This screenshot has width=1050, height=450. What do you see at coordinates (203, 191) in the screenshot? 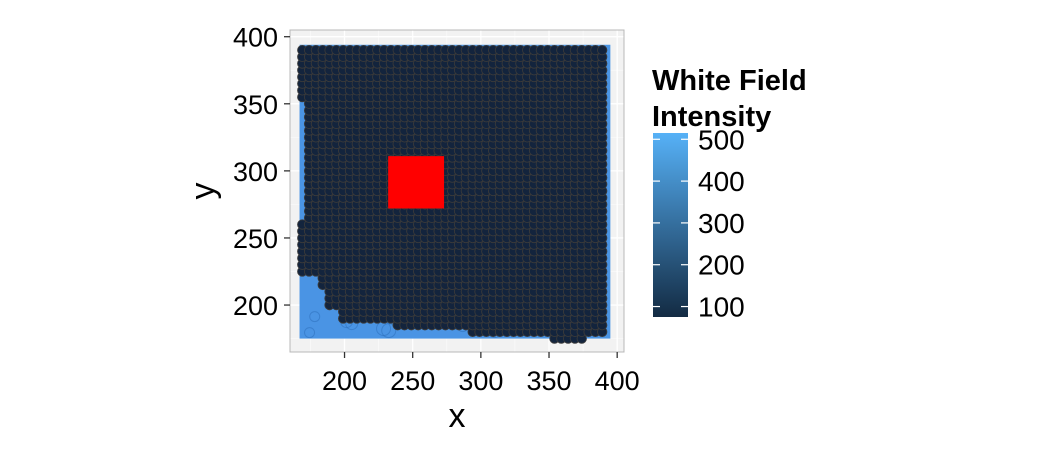
I see `y-axis-title: y` at bounding box center [203, 191].